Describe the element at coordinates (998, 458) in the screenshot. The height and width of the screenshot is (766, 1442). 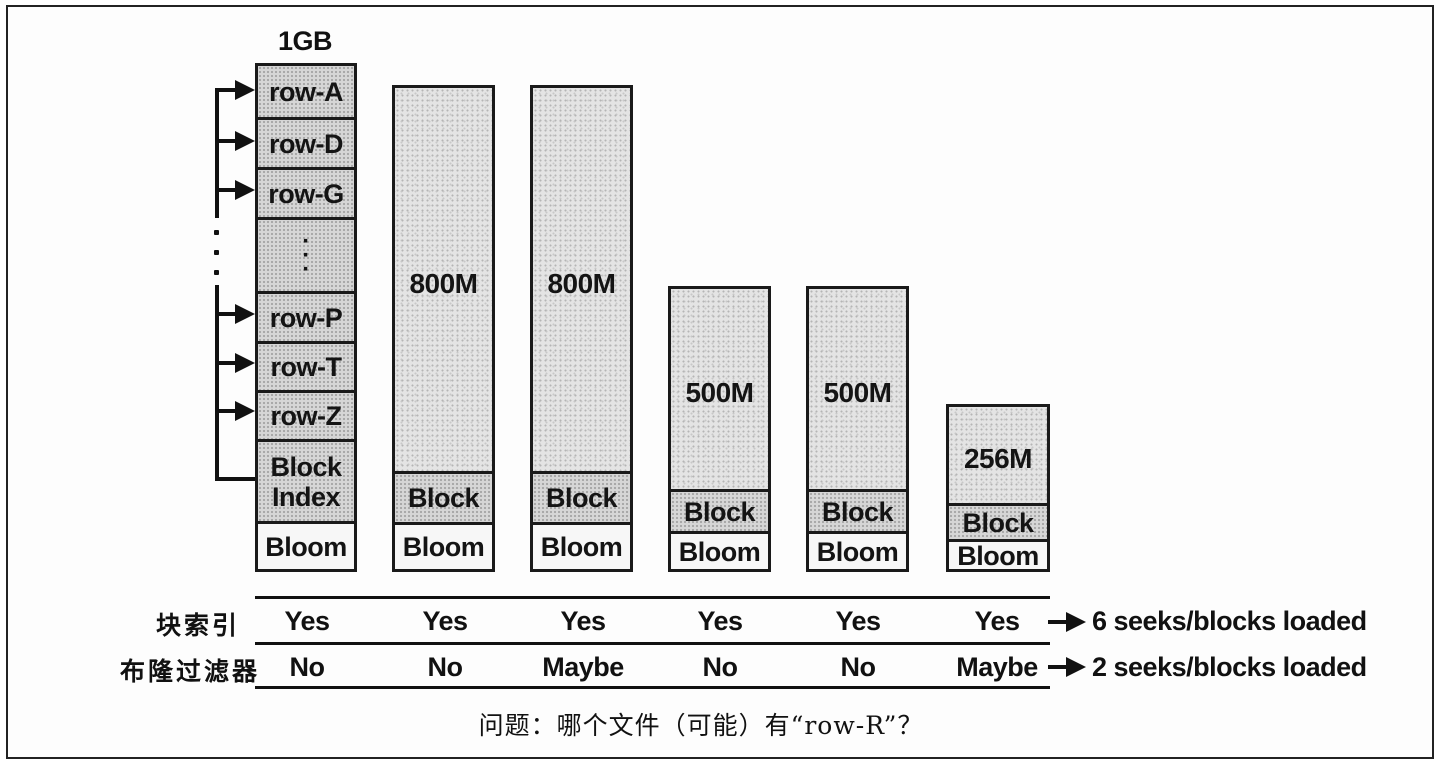
I see `file-size-label: 256M` at that location.